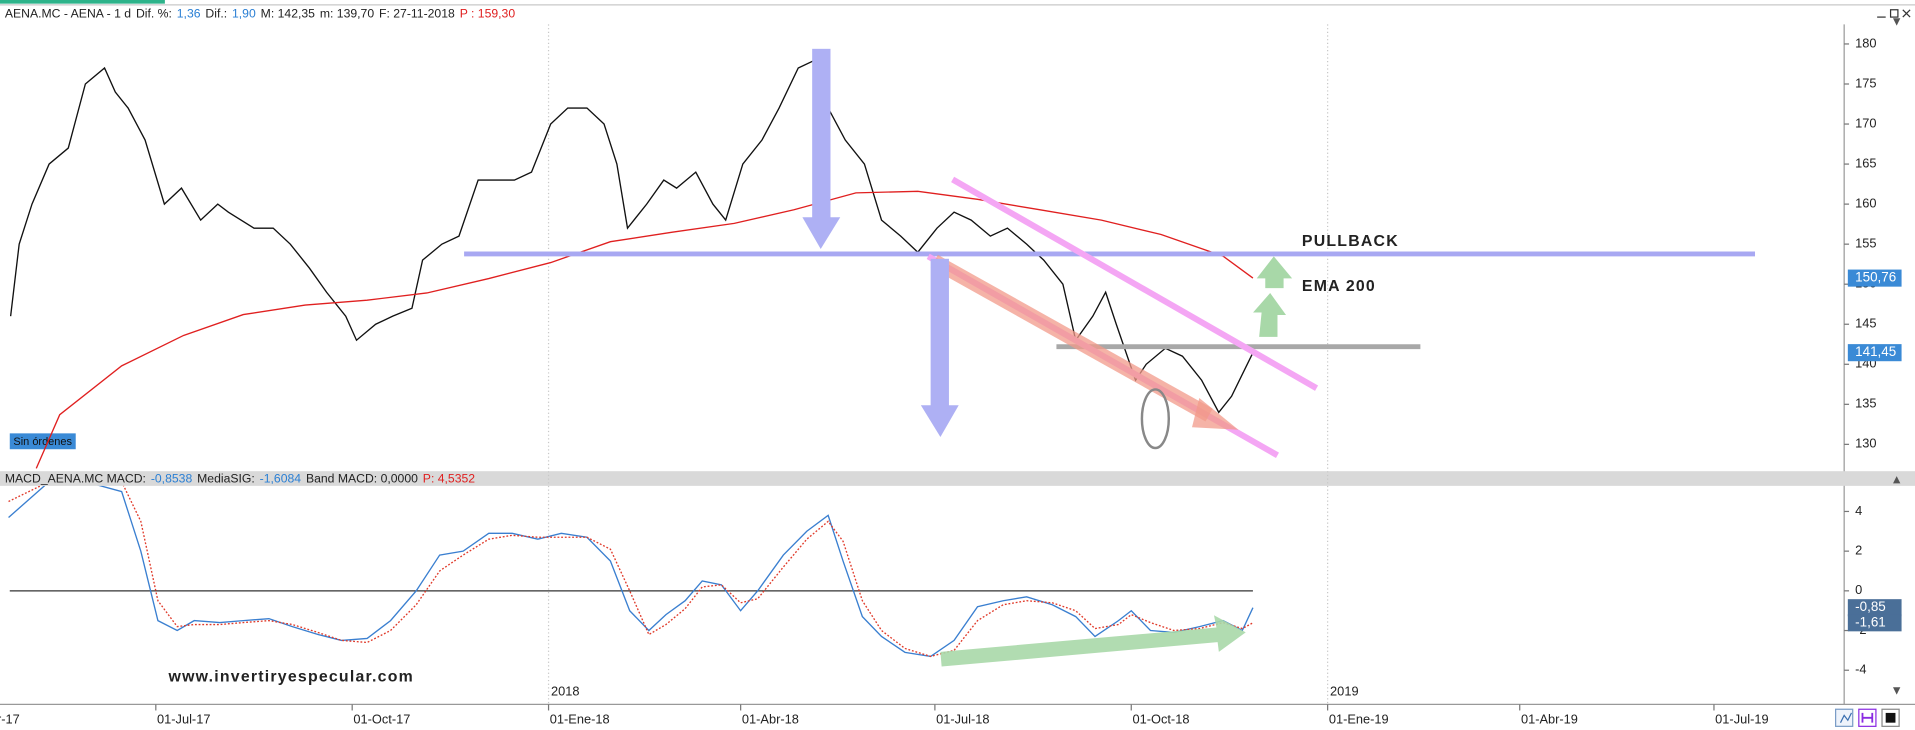  I want to click on x-tick-label: 01-Ene-19, so click(1359, 719).